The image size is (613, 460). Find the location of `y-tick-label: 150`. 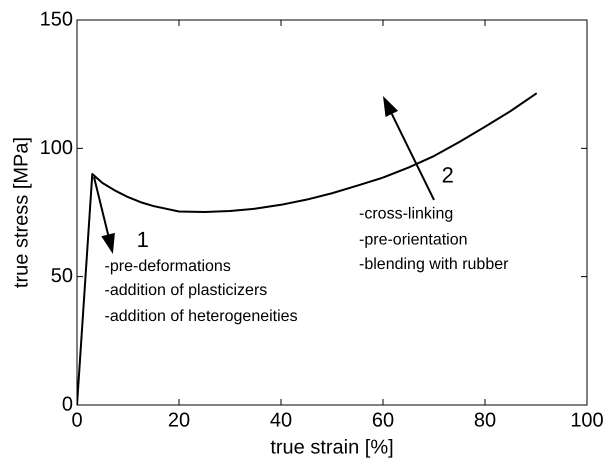

y-tick-label: 150 is located at coordinates (56, 19).